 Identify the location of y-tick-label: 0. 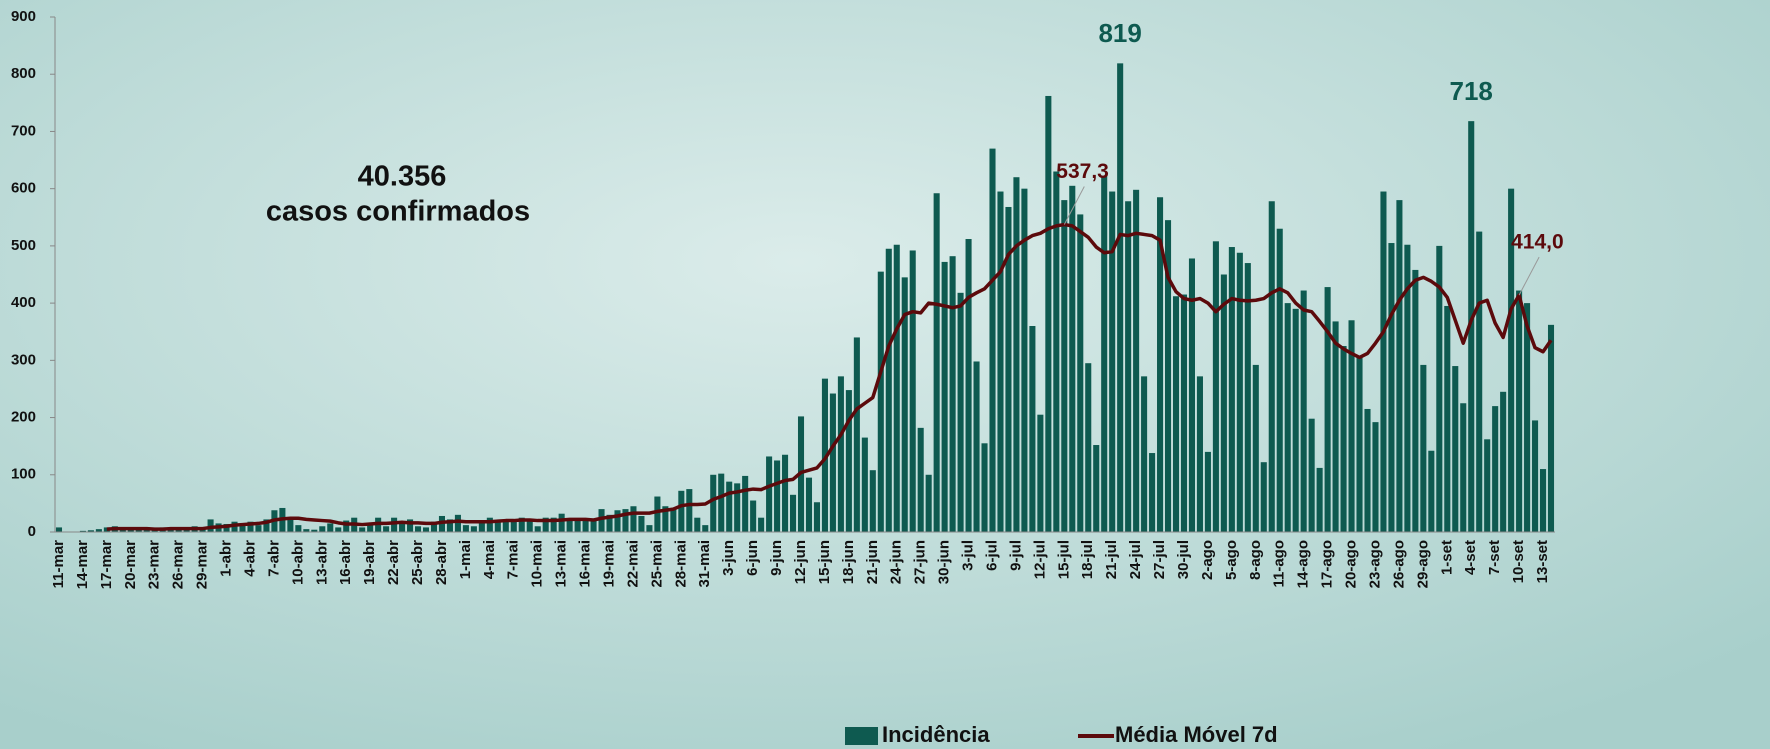
(32, 531).